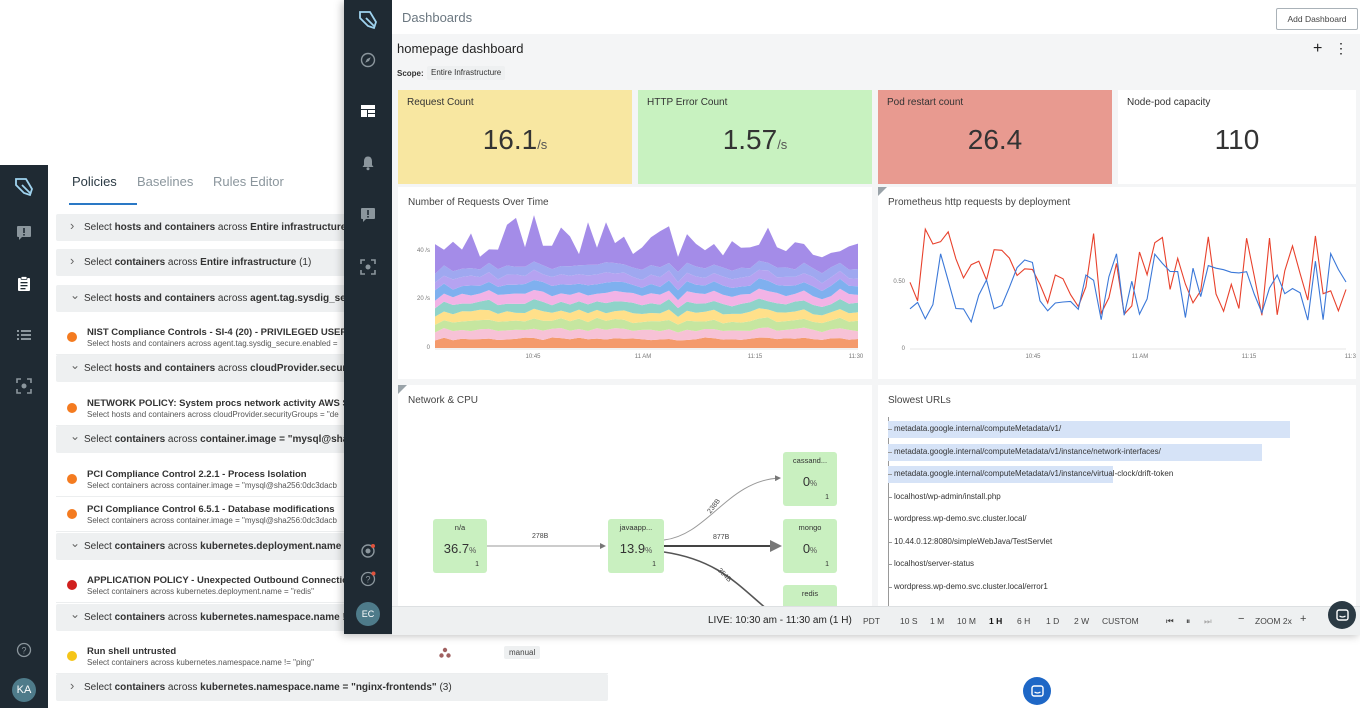  Describe the element at coordinates (1318, 48) in the screenshot. I see `add-panel-plus-icon: +` at that location.